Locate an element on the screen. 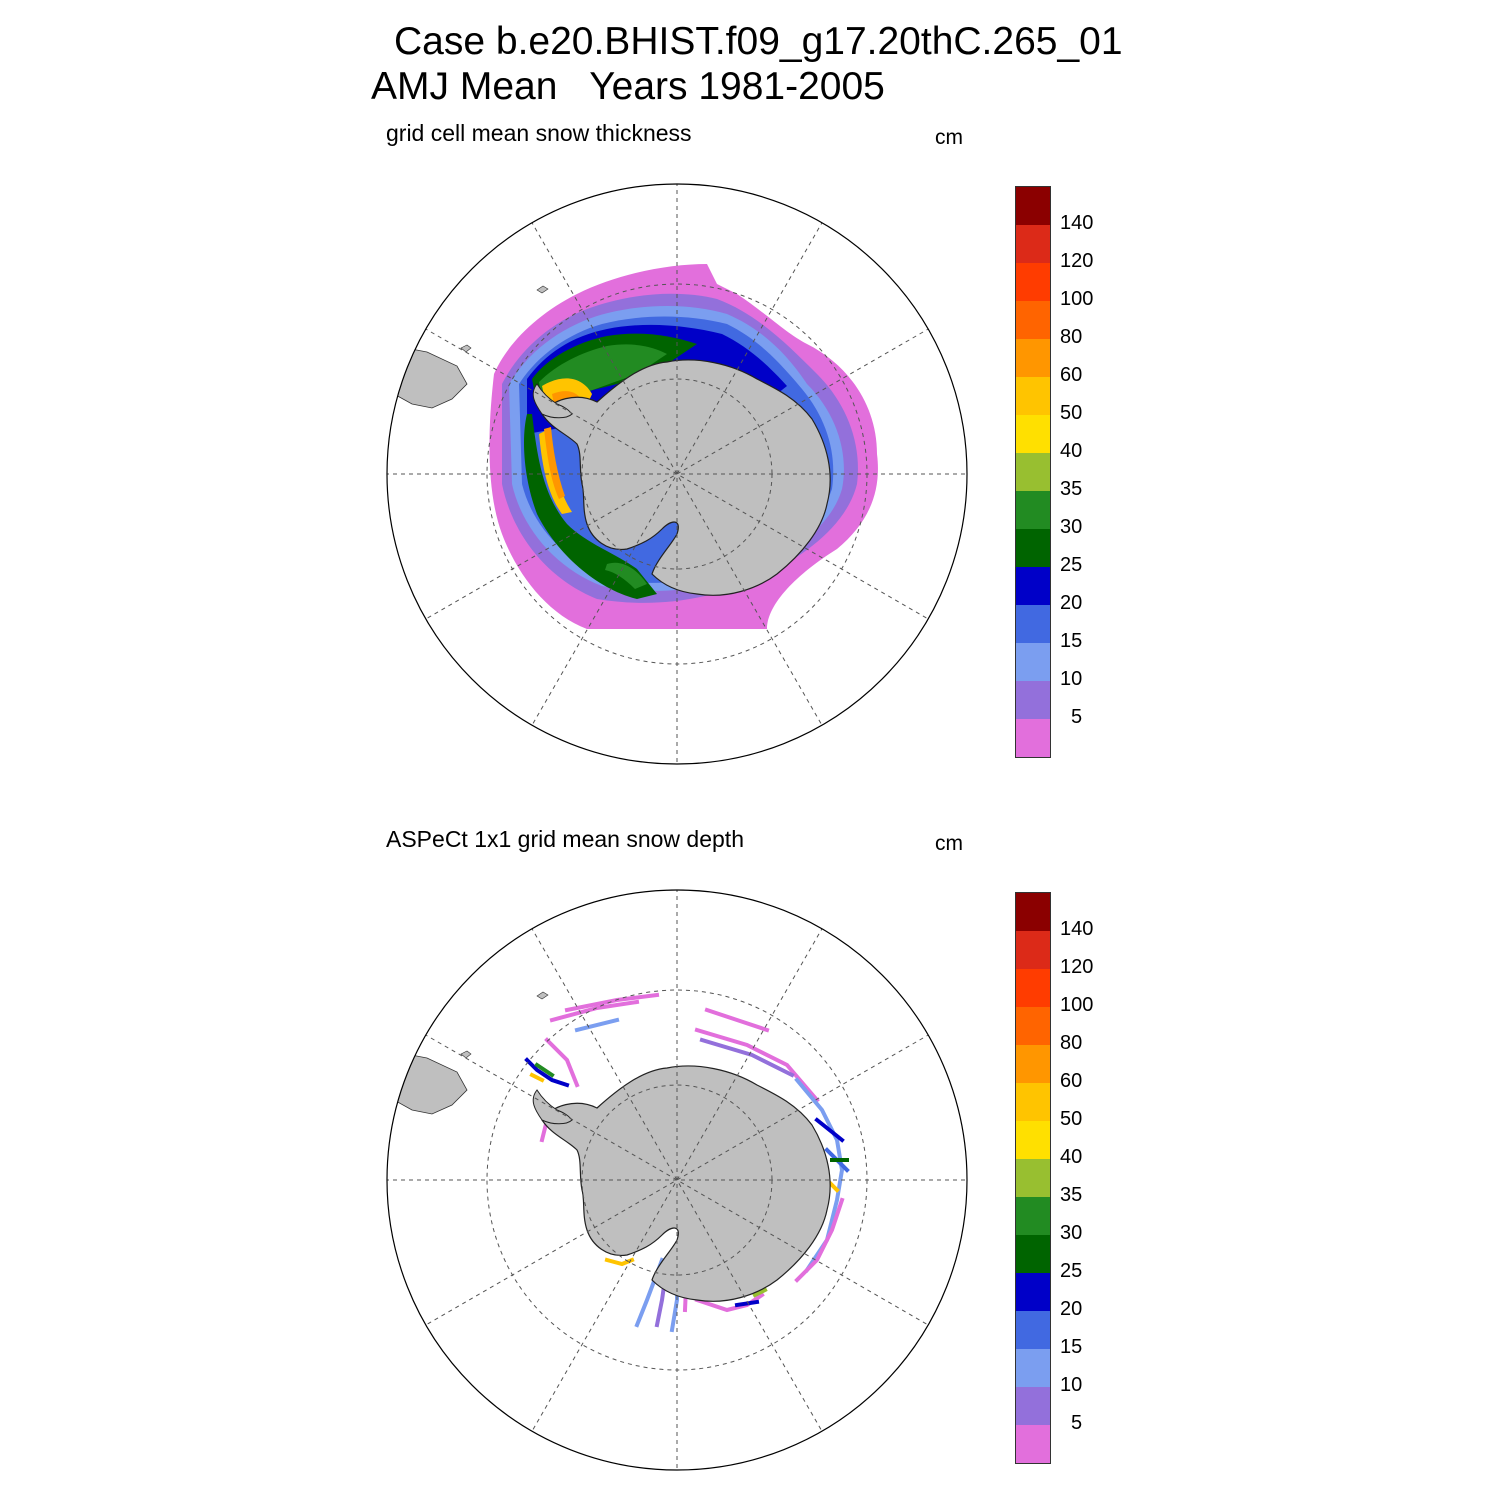  snow-band-ross-green is located at coordinates (626, 575).